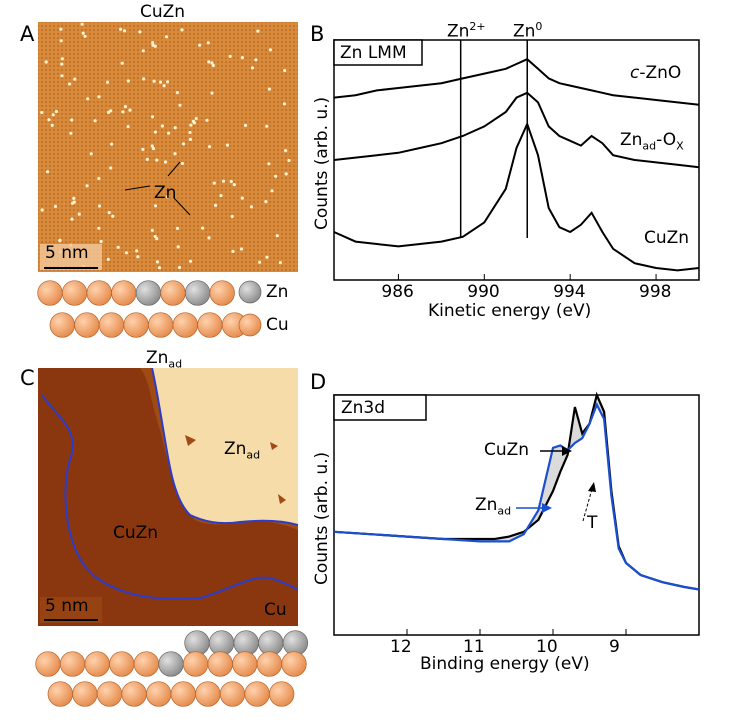 Image resolution: width=752 pixels, height=724 pixels. I want to click on panel-b-box, so click(378, 52).